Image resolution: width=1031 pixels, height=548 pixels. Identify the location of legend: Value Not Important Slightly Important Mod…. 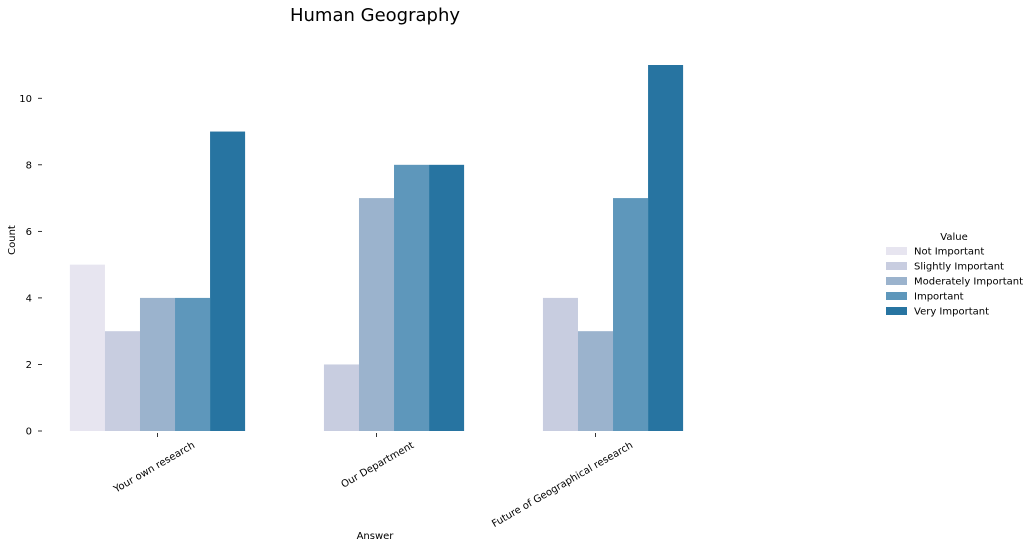
(954, 275).